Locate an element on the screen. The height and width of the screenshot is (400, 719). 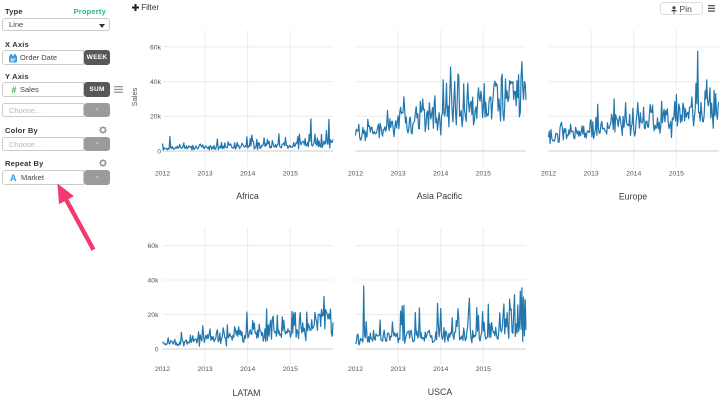
svg-text: USCA is located at coordinates (440, 392).